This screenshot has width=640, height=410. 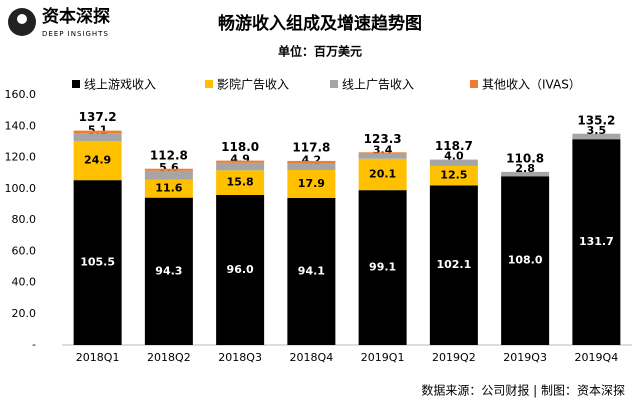 I want to click on legend-label: 影院广告收入, so click(x=253, y=85).